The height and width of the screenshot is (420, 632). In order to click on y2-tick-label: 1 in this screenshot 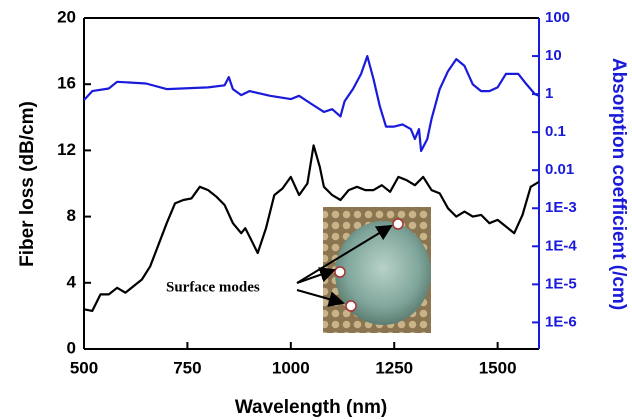, I will do `click(549, 93)`.